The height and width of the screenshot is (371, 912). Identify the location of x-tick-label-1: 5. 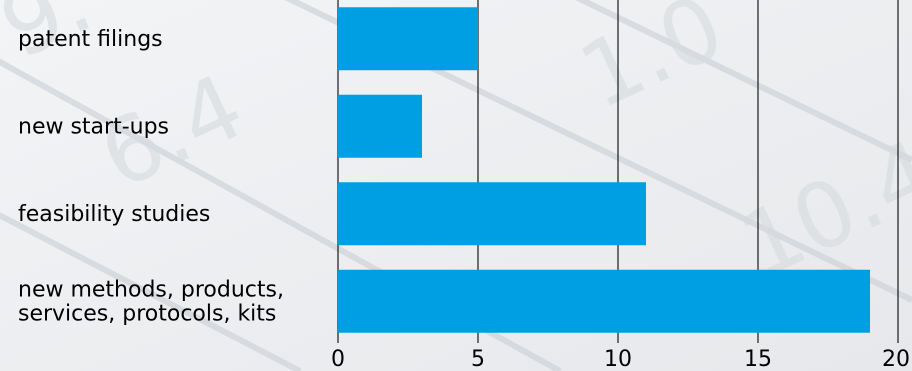
(478, 359).